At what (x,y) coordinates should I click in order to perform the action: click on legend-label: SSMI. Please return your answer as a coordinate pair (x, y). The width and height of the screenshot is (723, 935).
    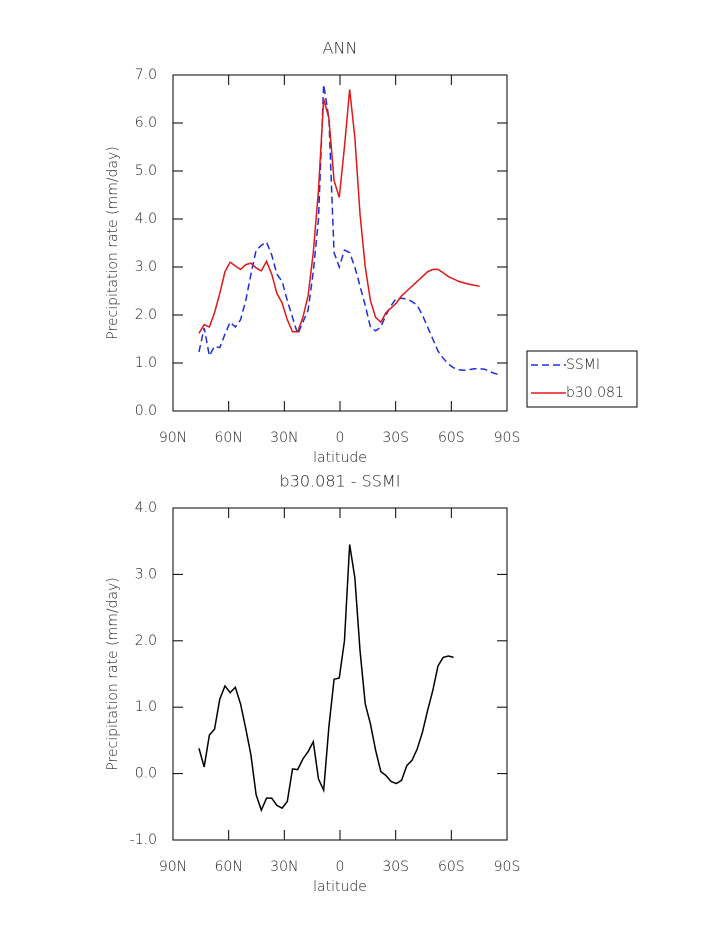
    Looking at the image, I should click on (583, 365).